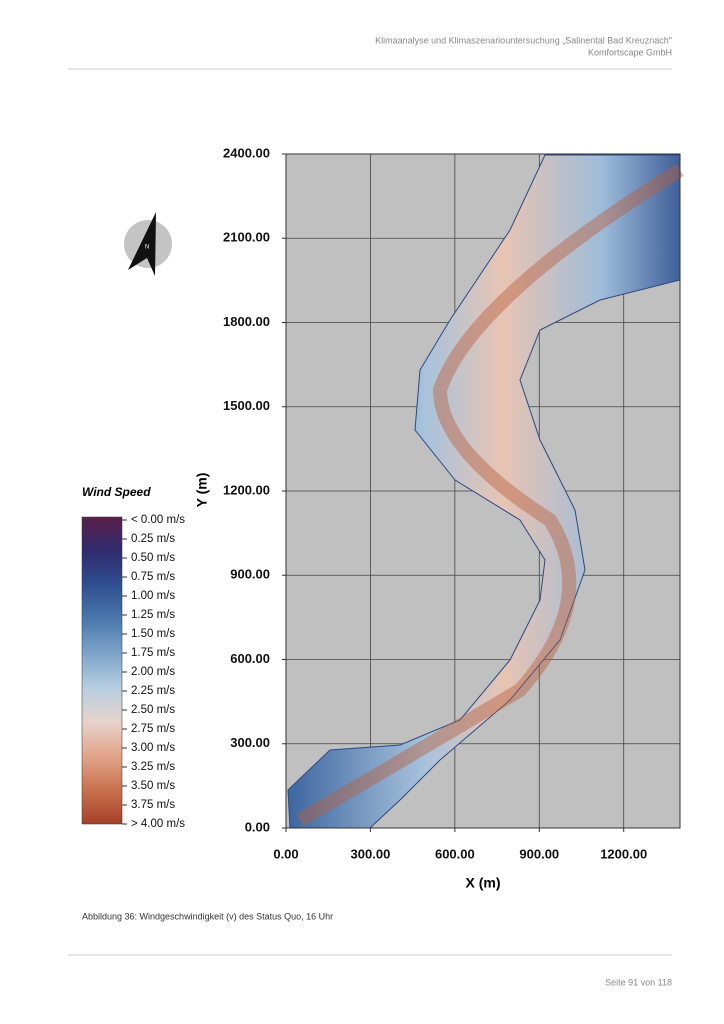  I want to click on legend-label: 0.75 m/s, so click(153, 577).